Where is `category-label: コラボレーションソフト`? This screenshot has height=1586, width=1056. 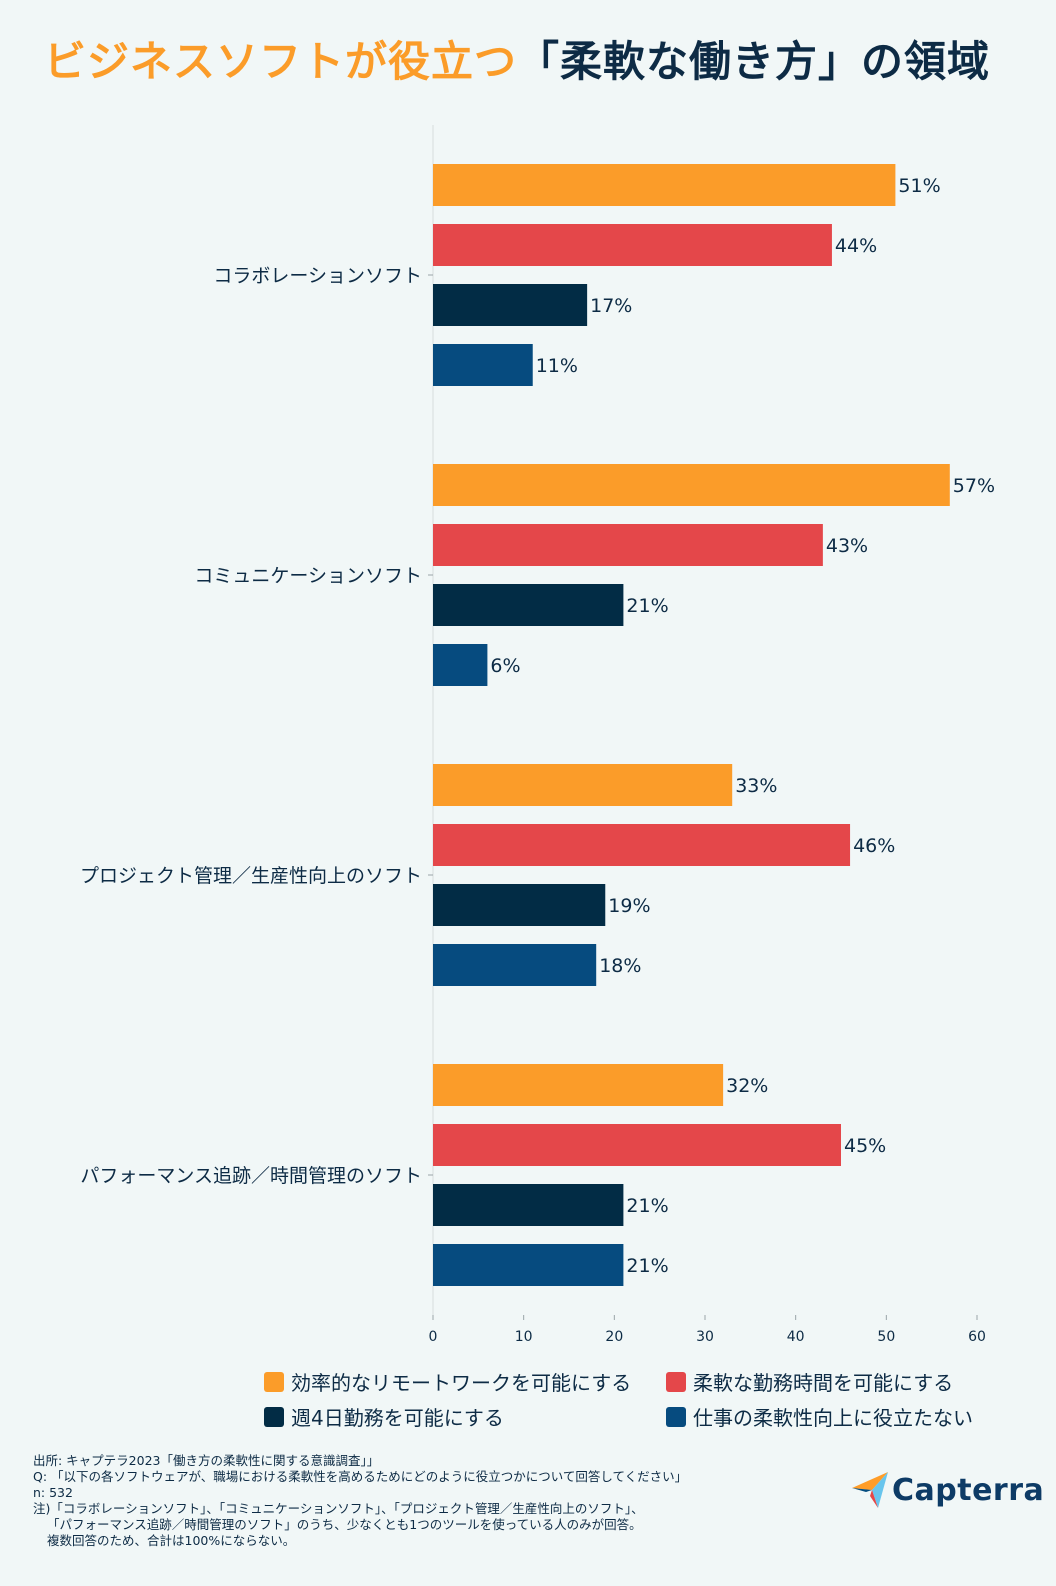 category-label: コラボレーションソフト is located at coordinates (317, 276).